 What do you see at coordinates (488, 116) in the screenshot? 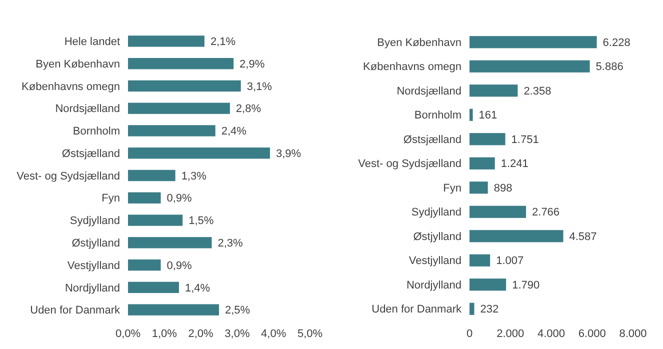
I see `data-label: 161` at bounding box center [488, 116].